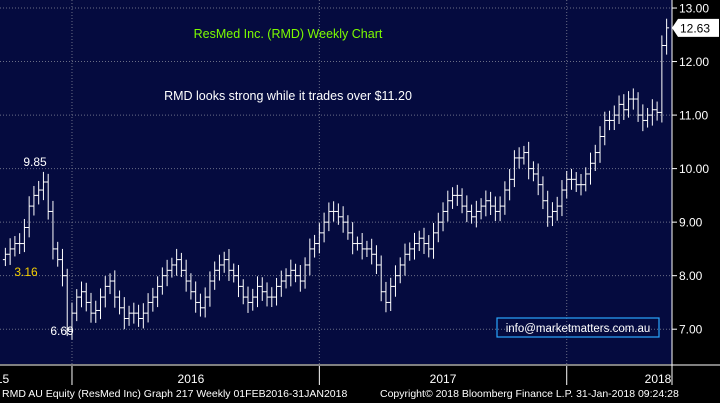 This screenshot has height=403, width=720. What do you see at coordinates (691, 330) in the screenshot?
I see `y-tick-label: 7.00` at bounding box center [691, 330].